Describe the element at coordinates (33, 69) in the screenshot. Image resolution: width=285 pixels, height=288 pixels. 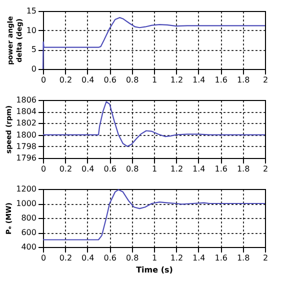
I see `y-tick-label: 0` at that location.